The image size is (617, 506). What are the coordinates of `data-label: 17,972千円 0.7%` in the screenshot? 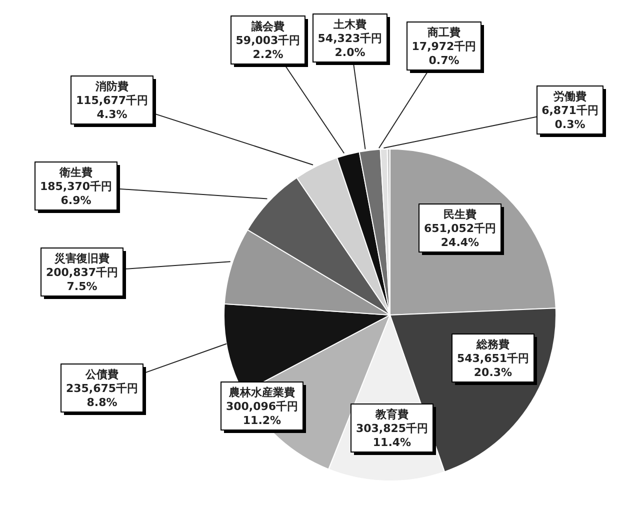 It's located at (444, 53).